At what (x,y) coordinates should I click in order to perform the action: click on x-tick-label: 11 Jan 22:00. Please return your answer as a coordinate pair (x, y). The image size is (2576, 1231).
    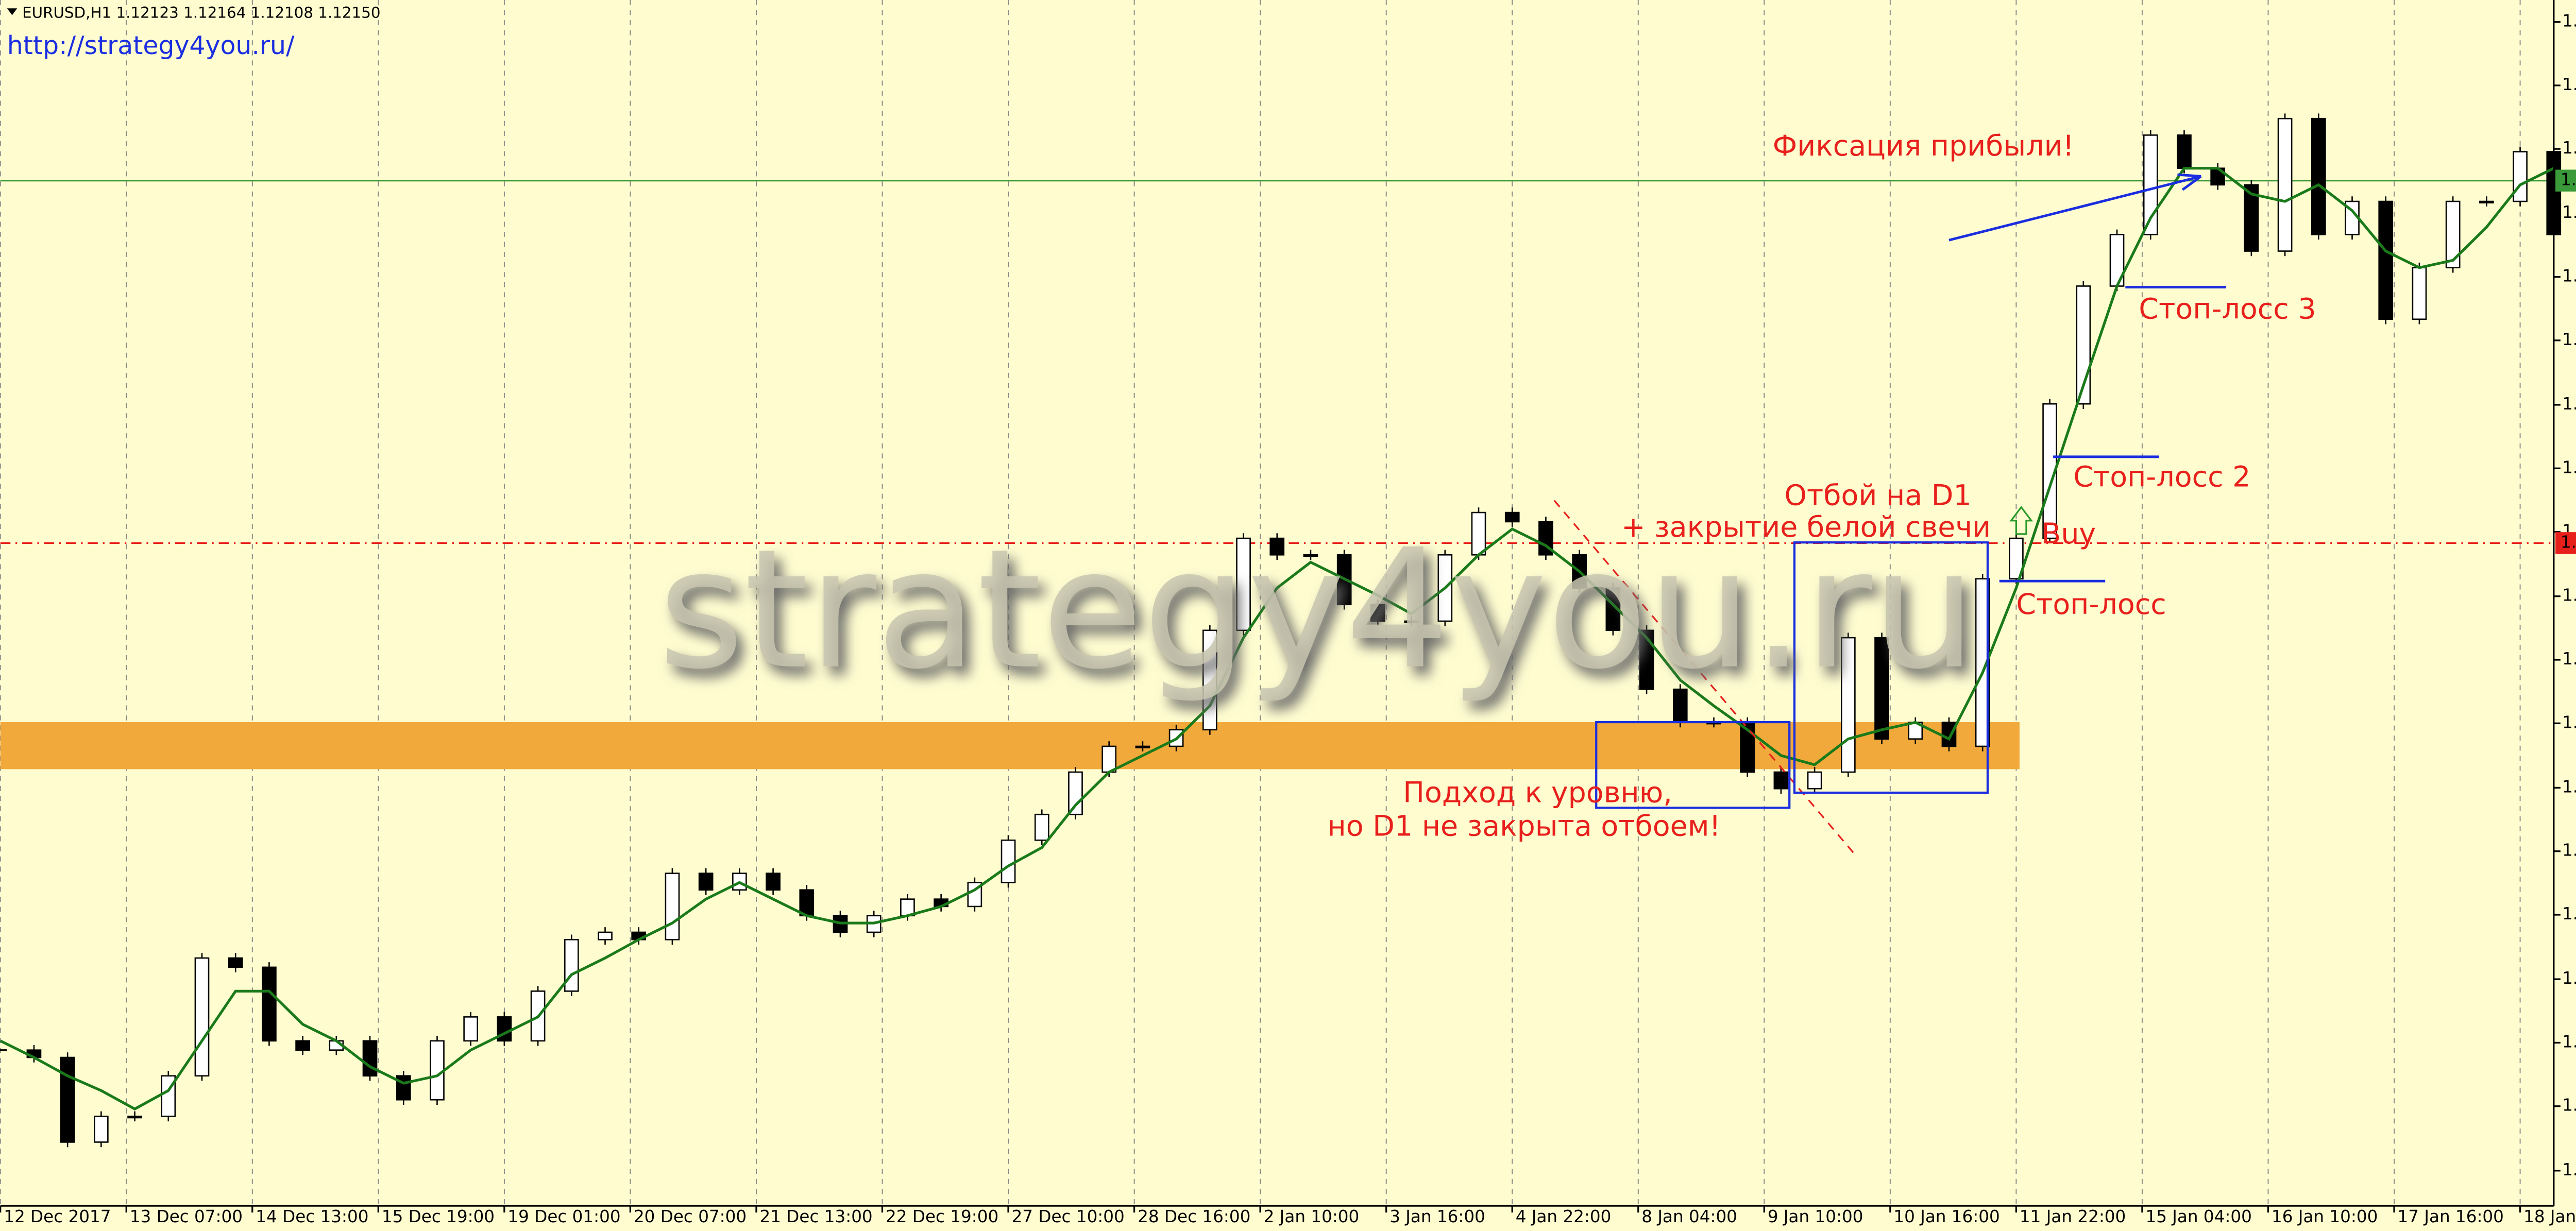
    Looking at the image, I should click on (2073, 1216).